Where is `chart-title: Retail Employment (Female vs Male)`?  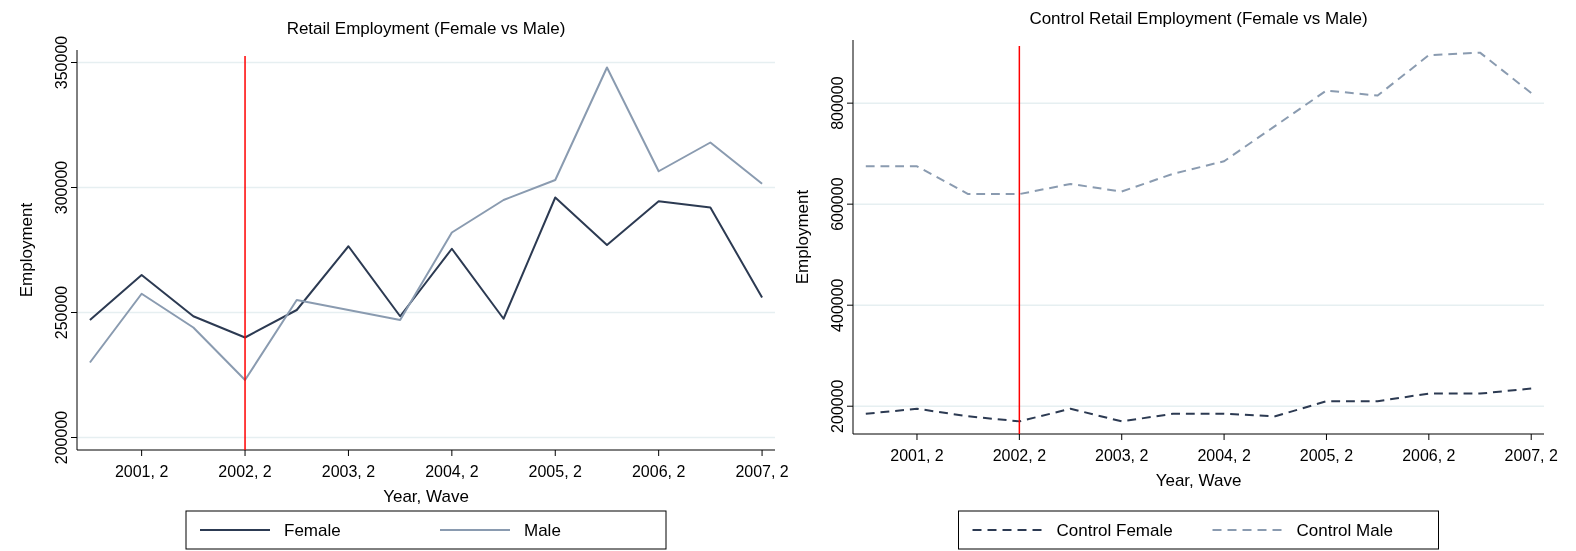 chart-title: Retail Employment (Female vs Male) is located at coordinates (426, 28).